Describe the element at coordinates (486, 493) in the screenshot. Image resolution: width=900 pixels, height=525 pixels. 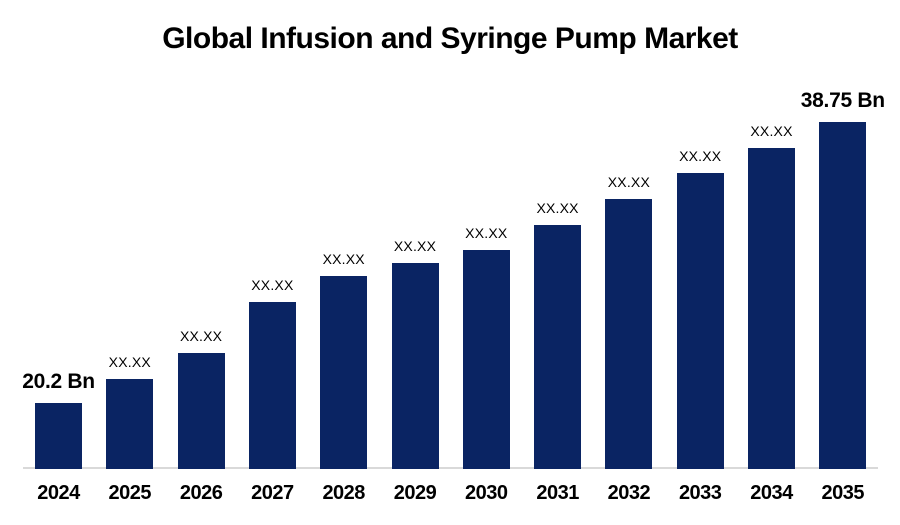
I see `x-axis-label-2030: 2030` at that location.